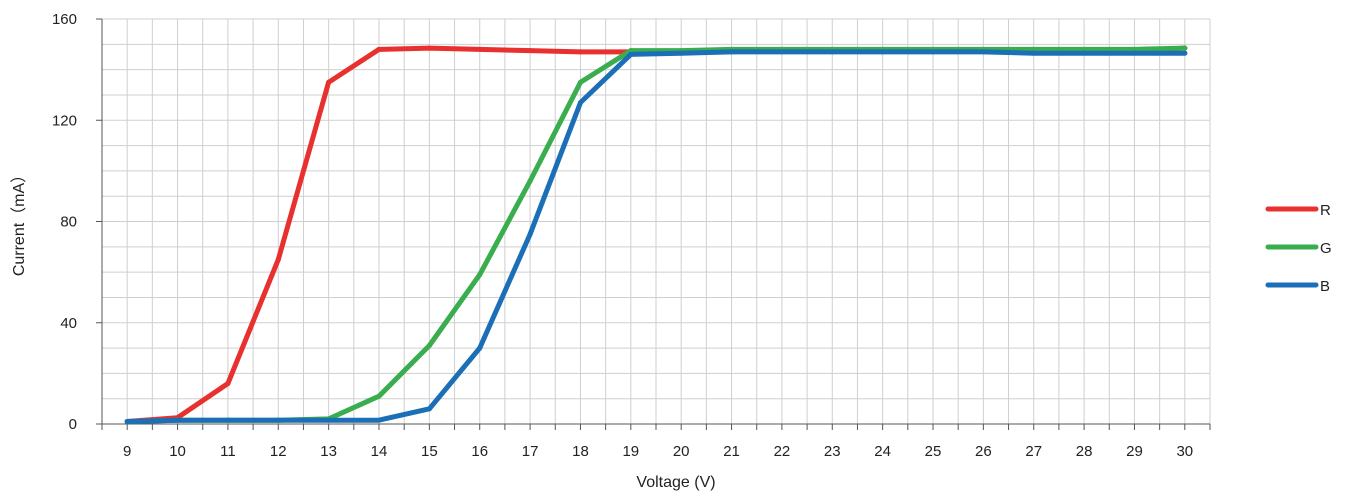 The width and height of the screenshot is (1347, 497). I want to click on y-axis-ticks: 0 40 80 120 160, so click(77, 222).